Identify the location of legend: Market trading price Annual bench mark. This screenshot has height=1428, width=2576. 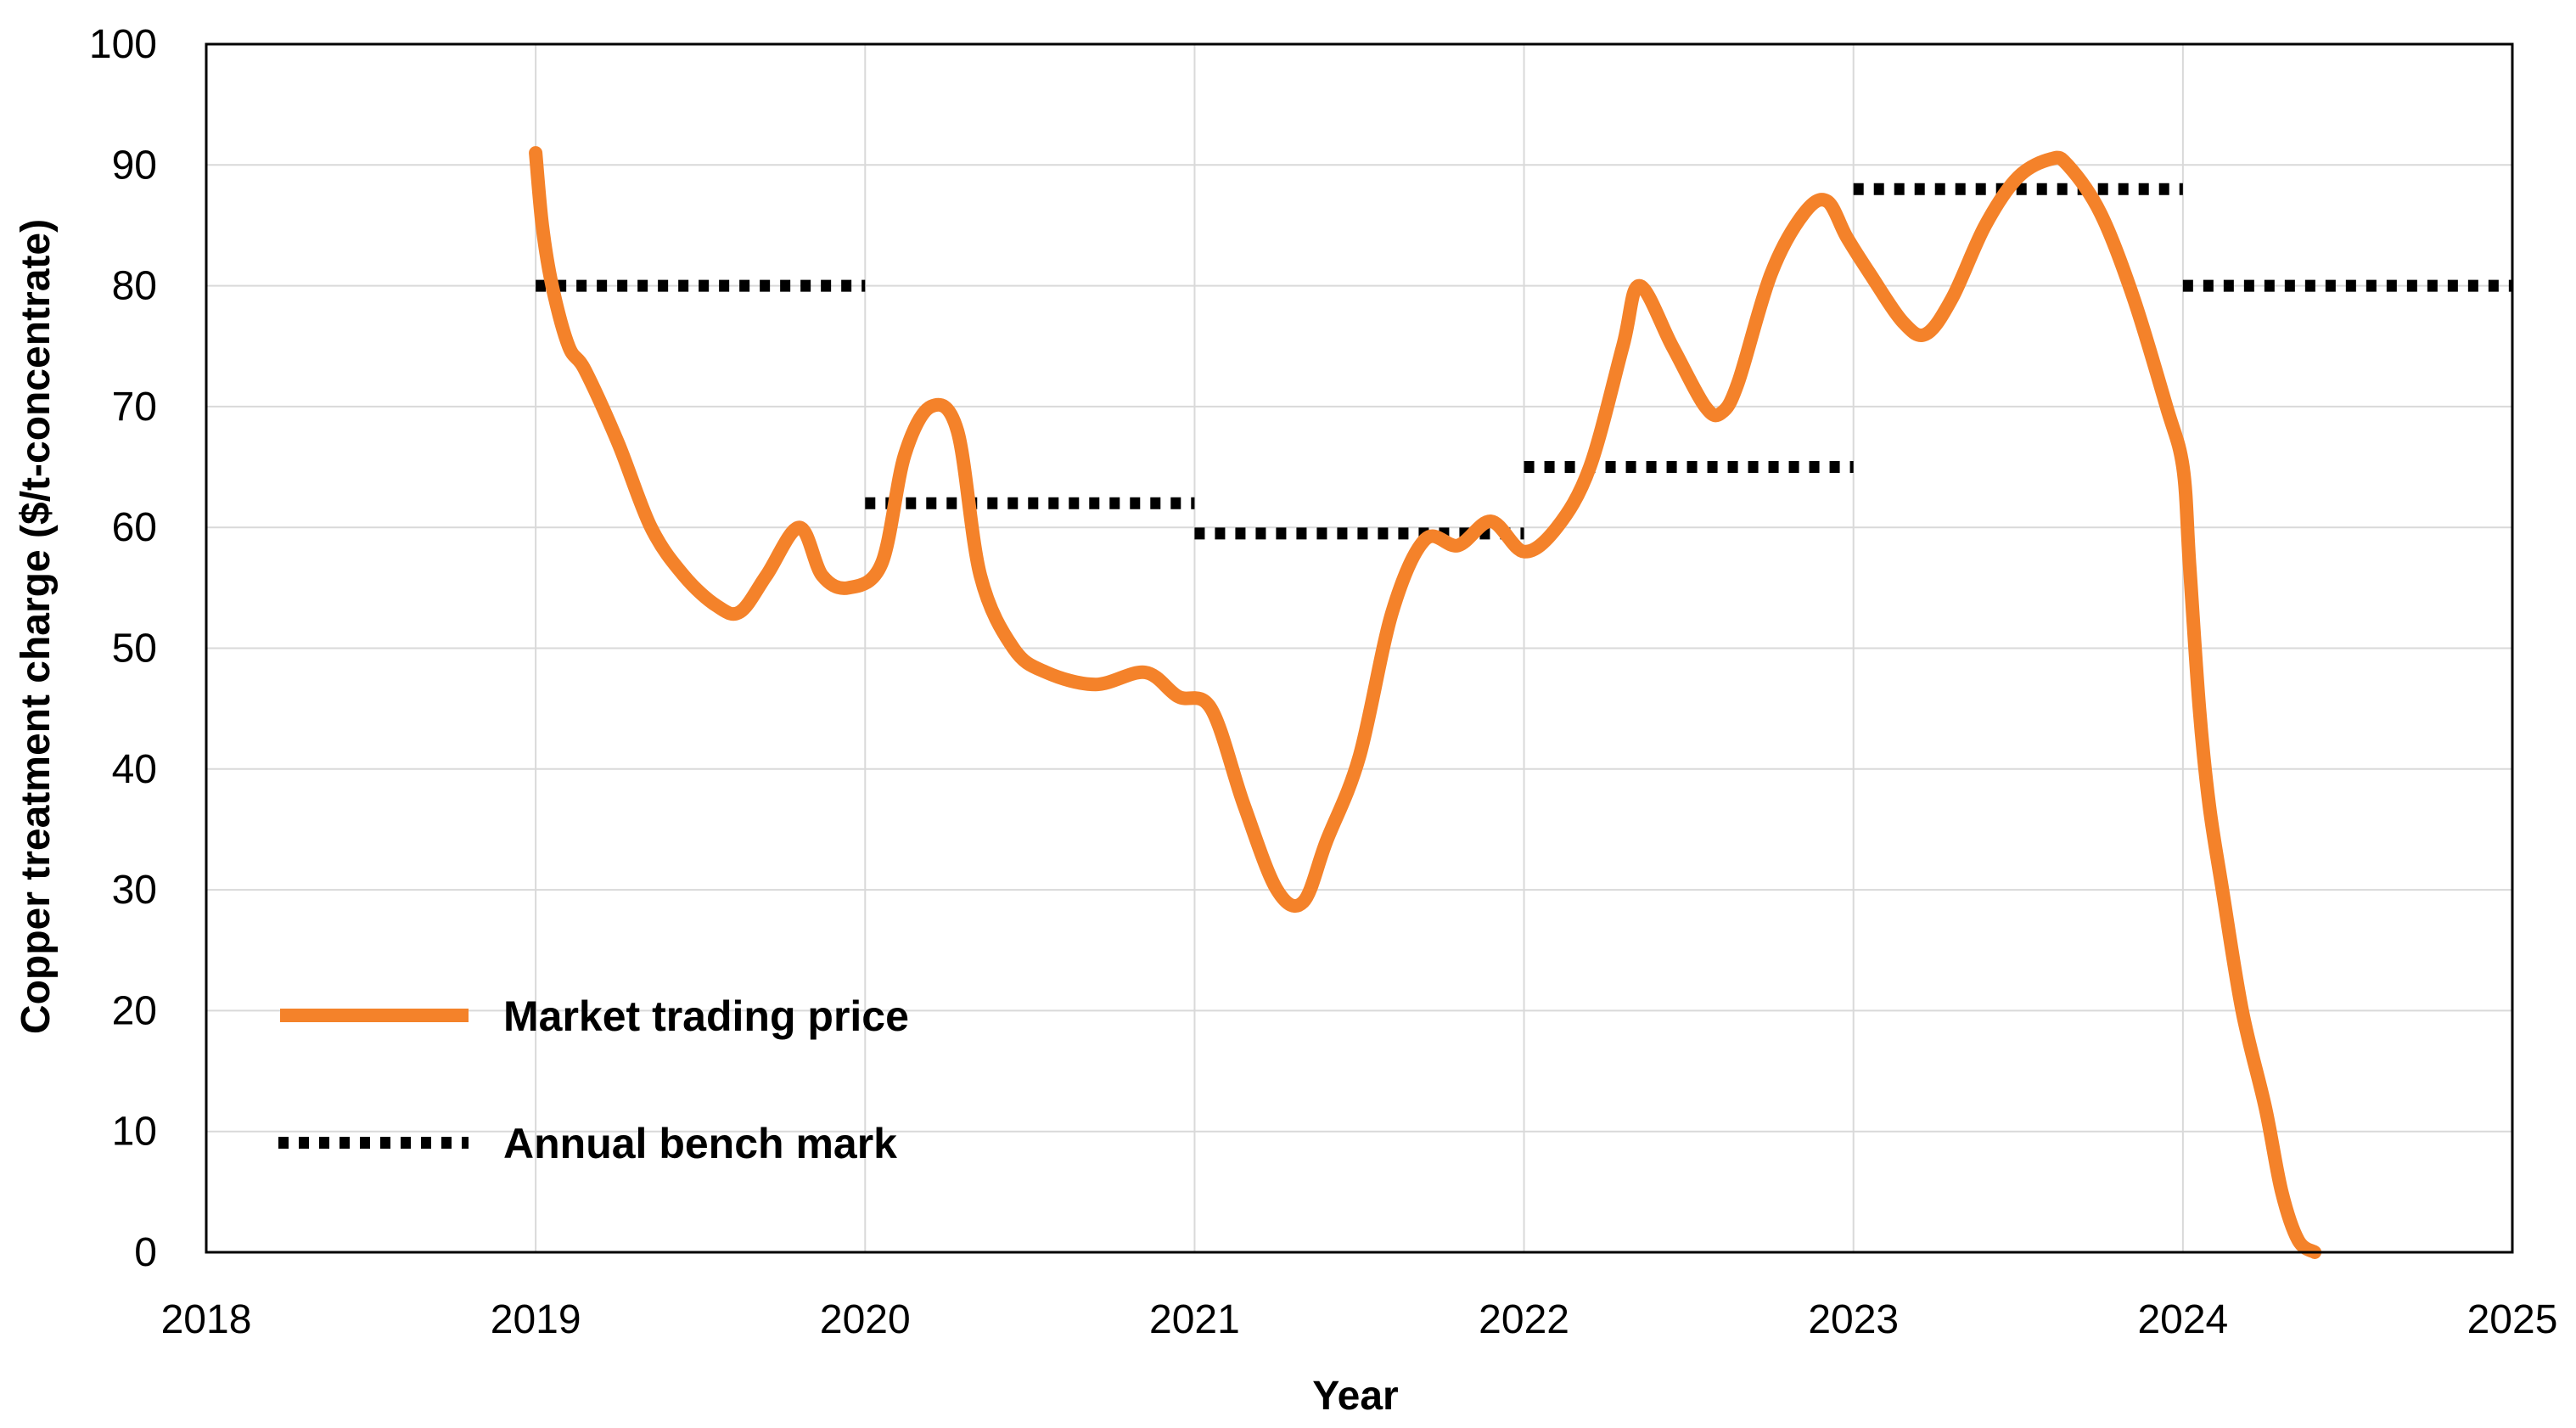
(593, 1080).